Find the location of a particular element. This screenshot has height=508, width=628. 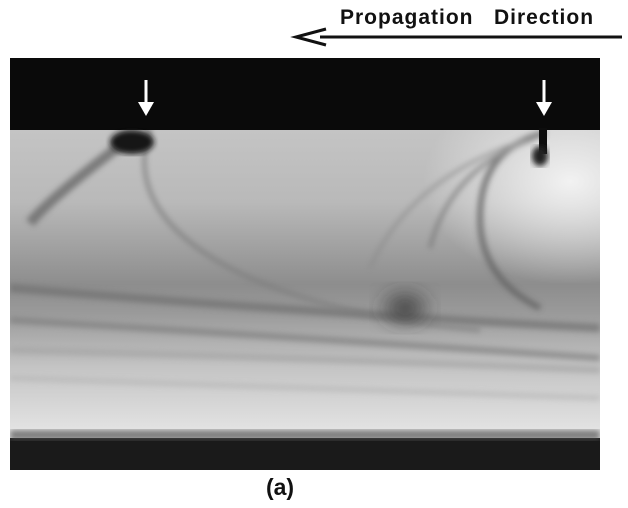

left-arrow-icon is located at coordinates (456, 37).